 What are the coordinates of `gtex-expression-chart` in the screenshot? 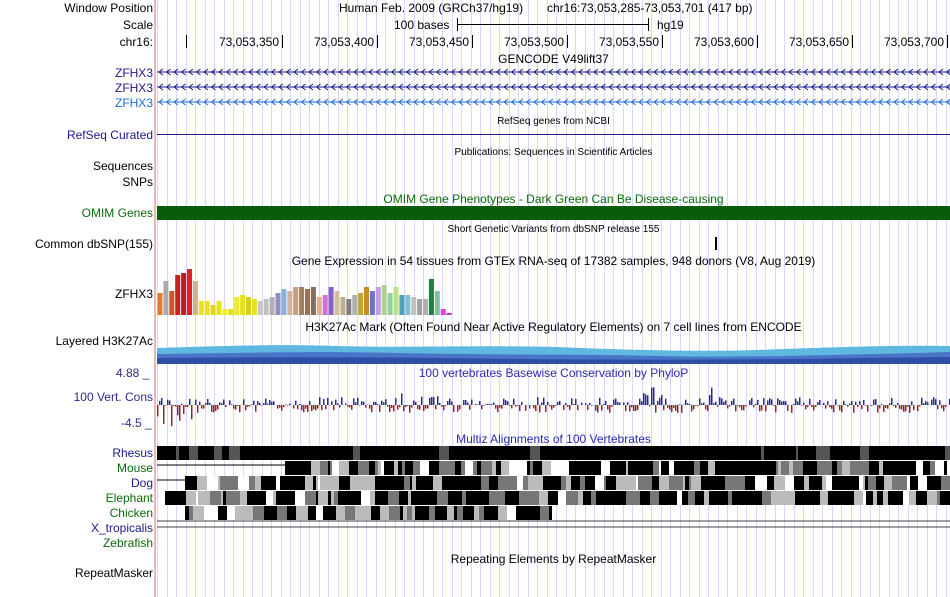 It's located at (553, 292).